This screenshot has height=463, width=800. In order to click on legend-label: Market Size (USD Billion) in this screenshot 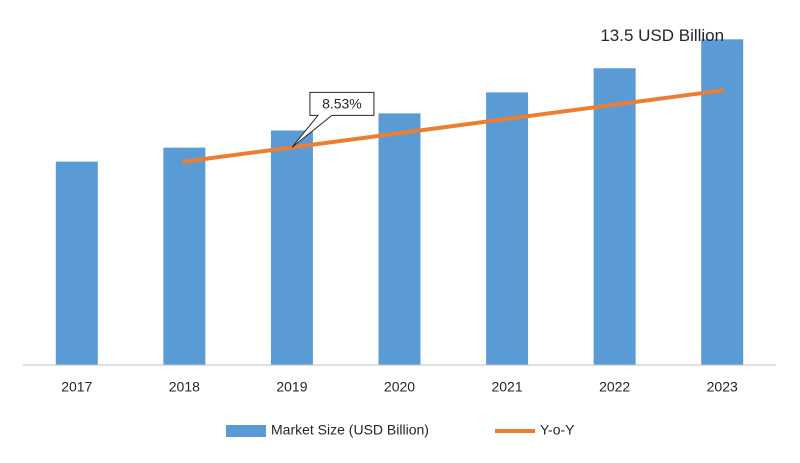, I will do `click(350, 430)`.